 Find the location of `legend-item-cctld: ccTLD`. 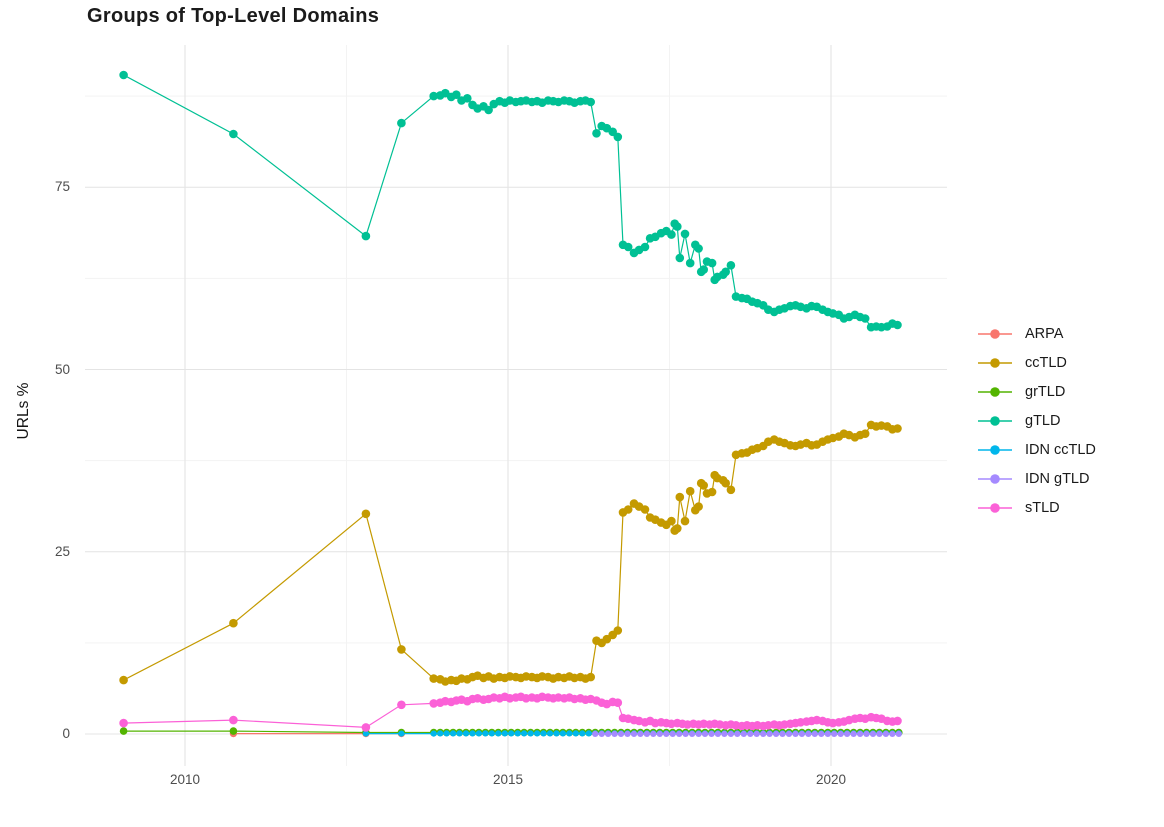

legend-item-cctld: ccTLD is located at coordinates (1036, 362).